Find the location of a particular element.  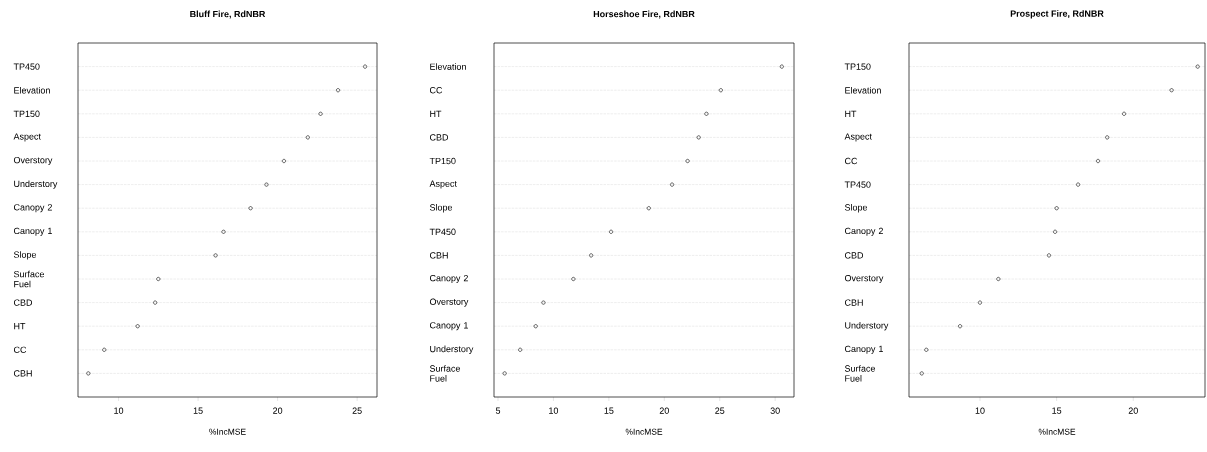

x-tick-label: 5 is located at coordinates (498, 410).